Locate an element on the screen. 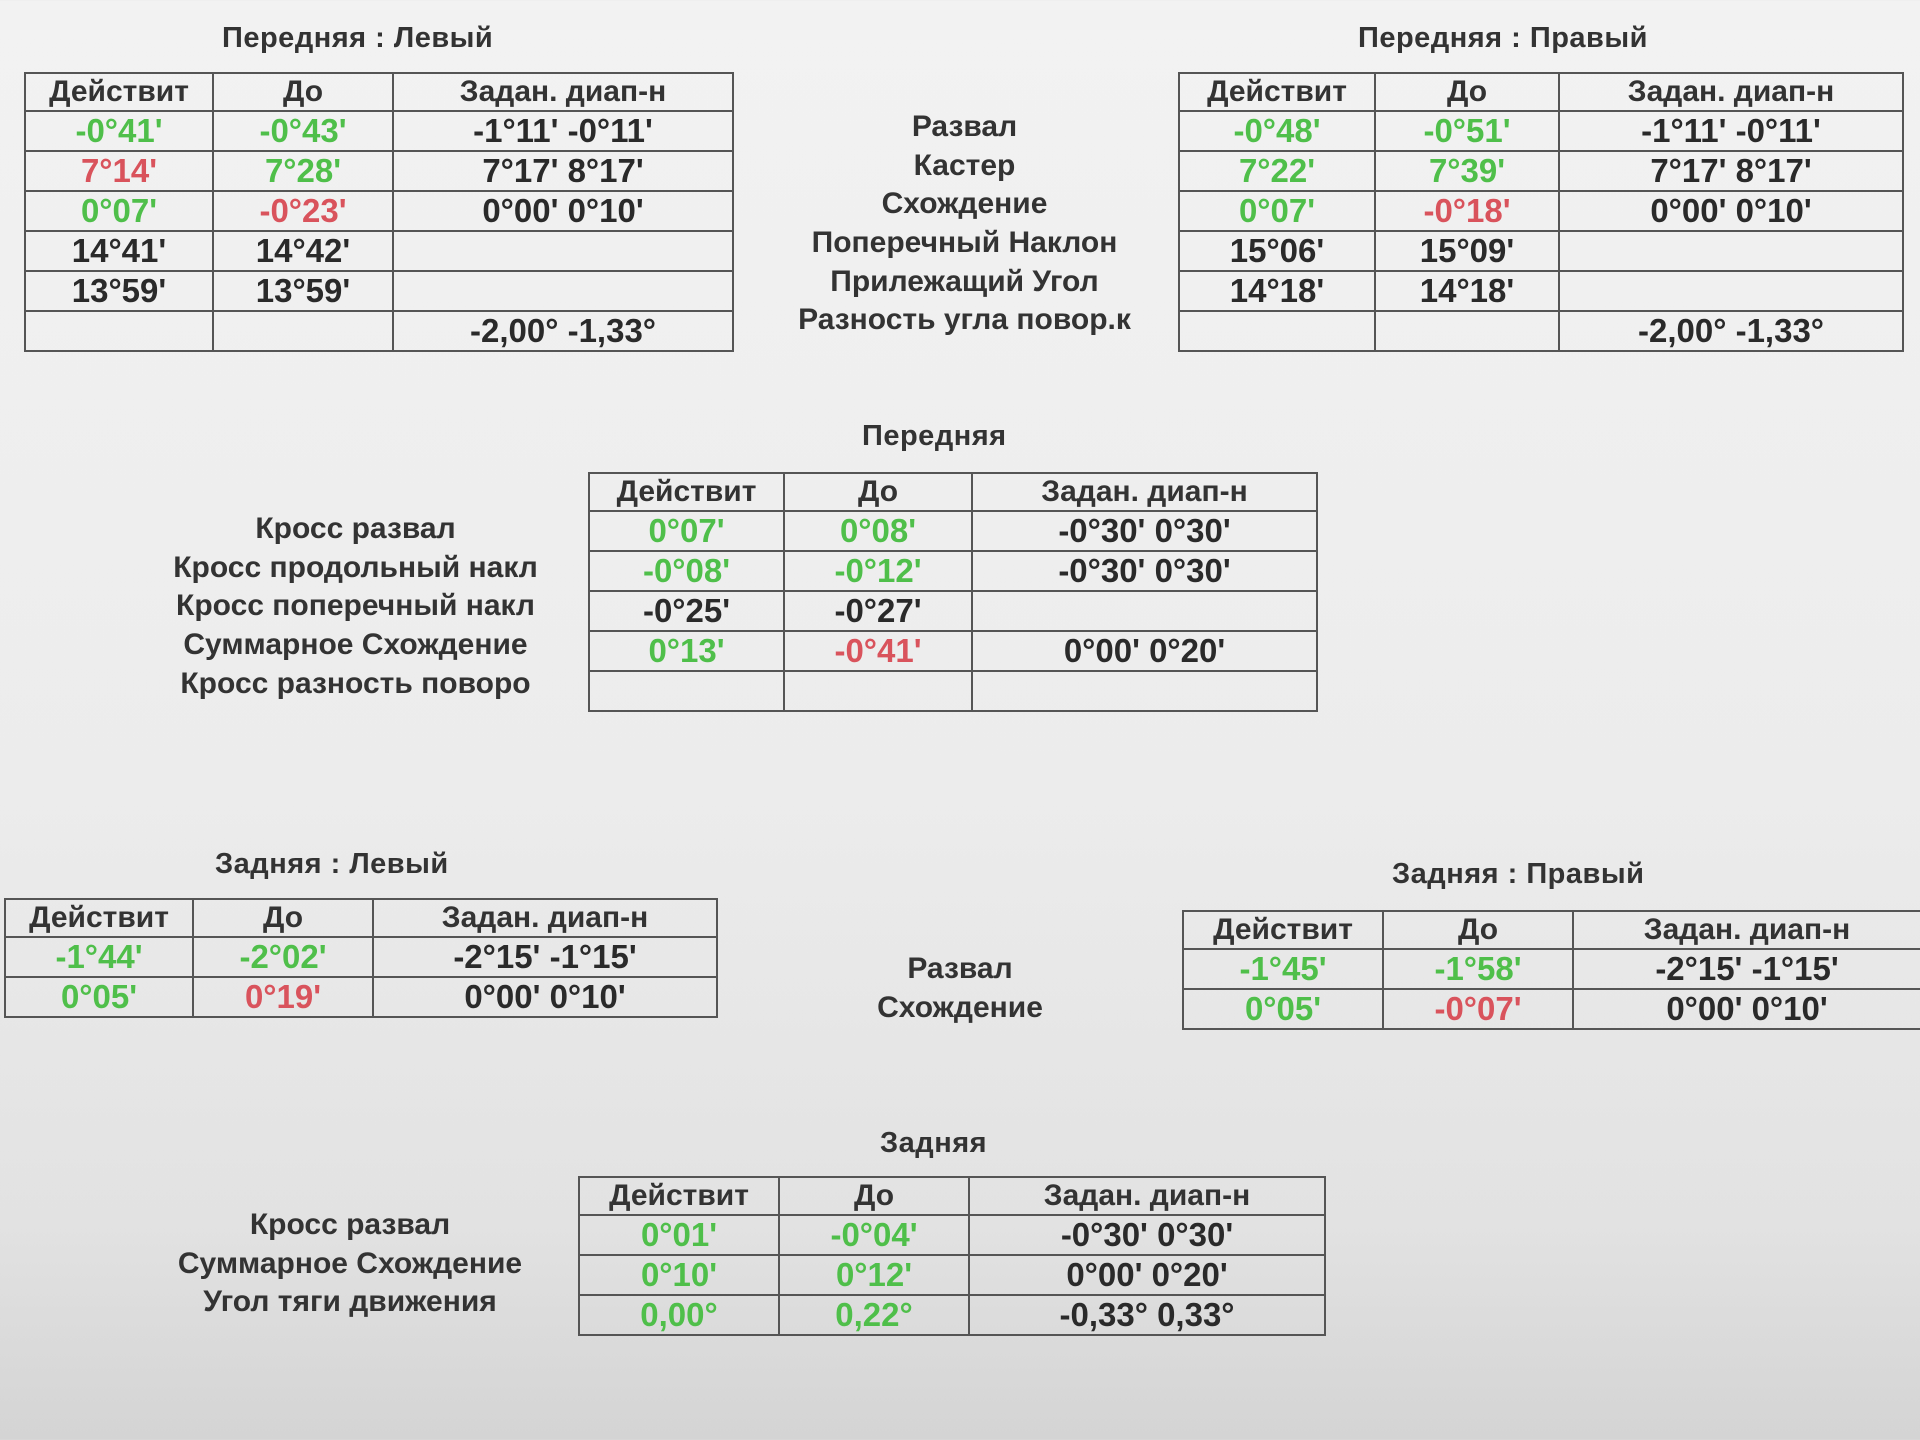 This screenshot has width=1920, height=1440. rear-left-title: Задняя : Левый is located at coordinates (332, 864).